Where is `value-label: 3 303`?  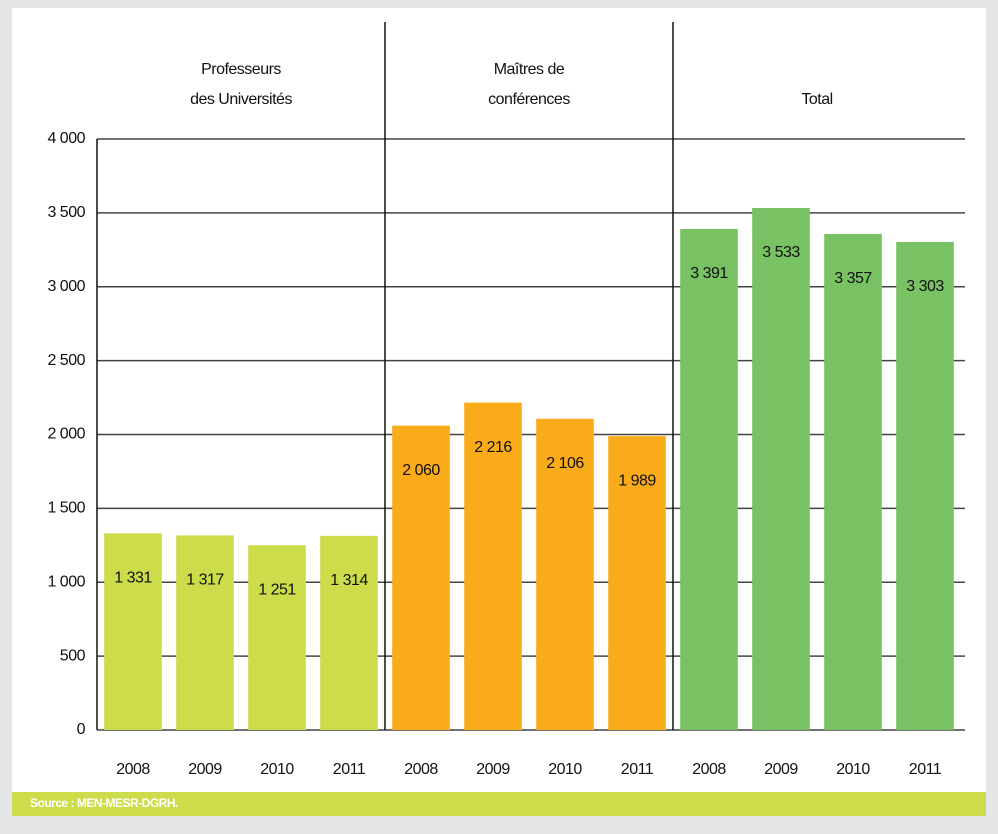
value-label: 3 303 is located at coordinates (925, 286).